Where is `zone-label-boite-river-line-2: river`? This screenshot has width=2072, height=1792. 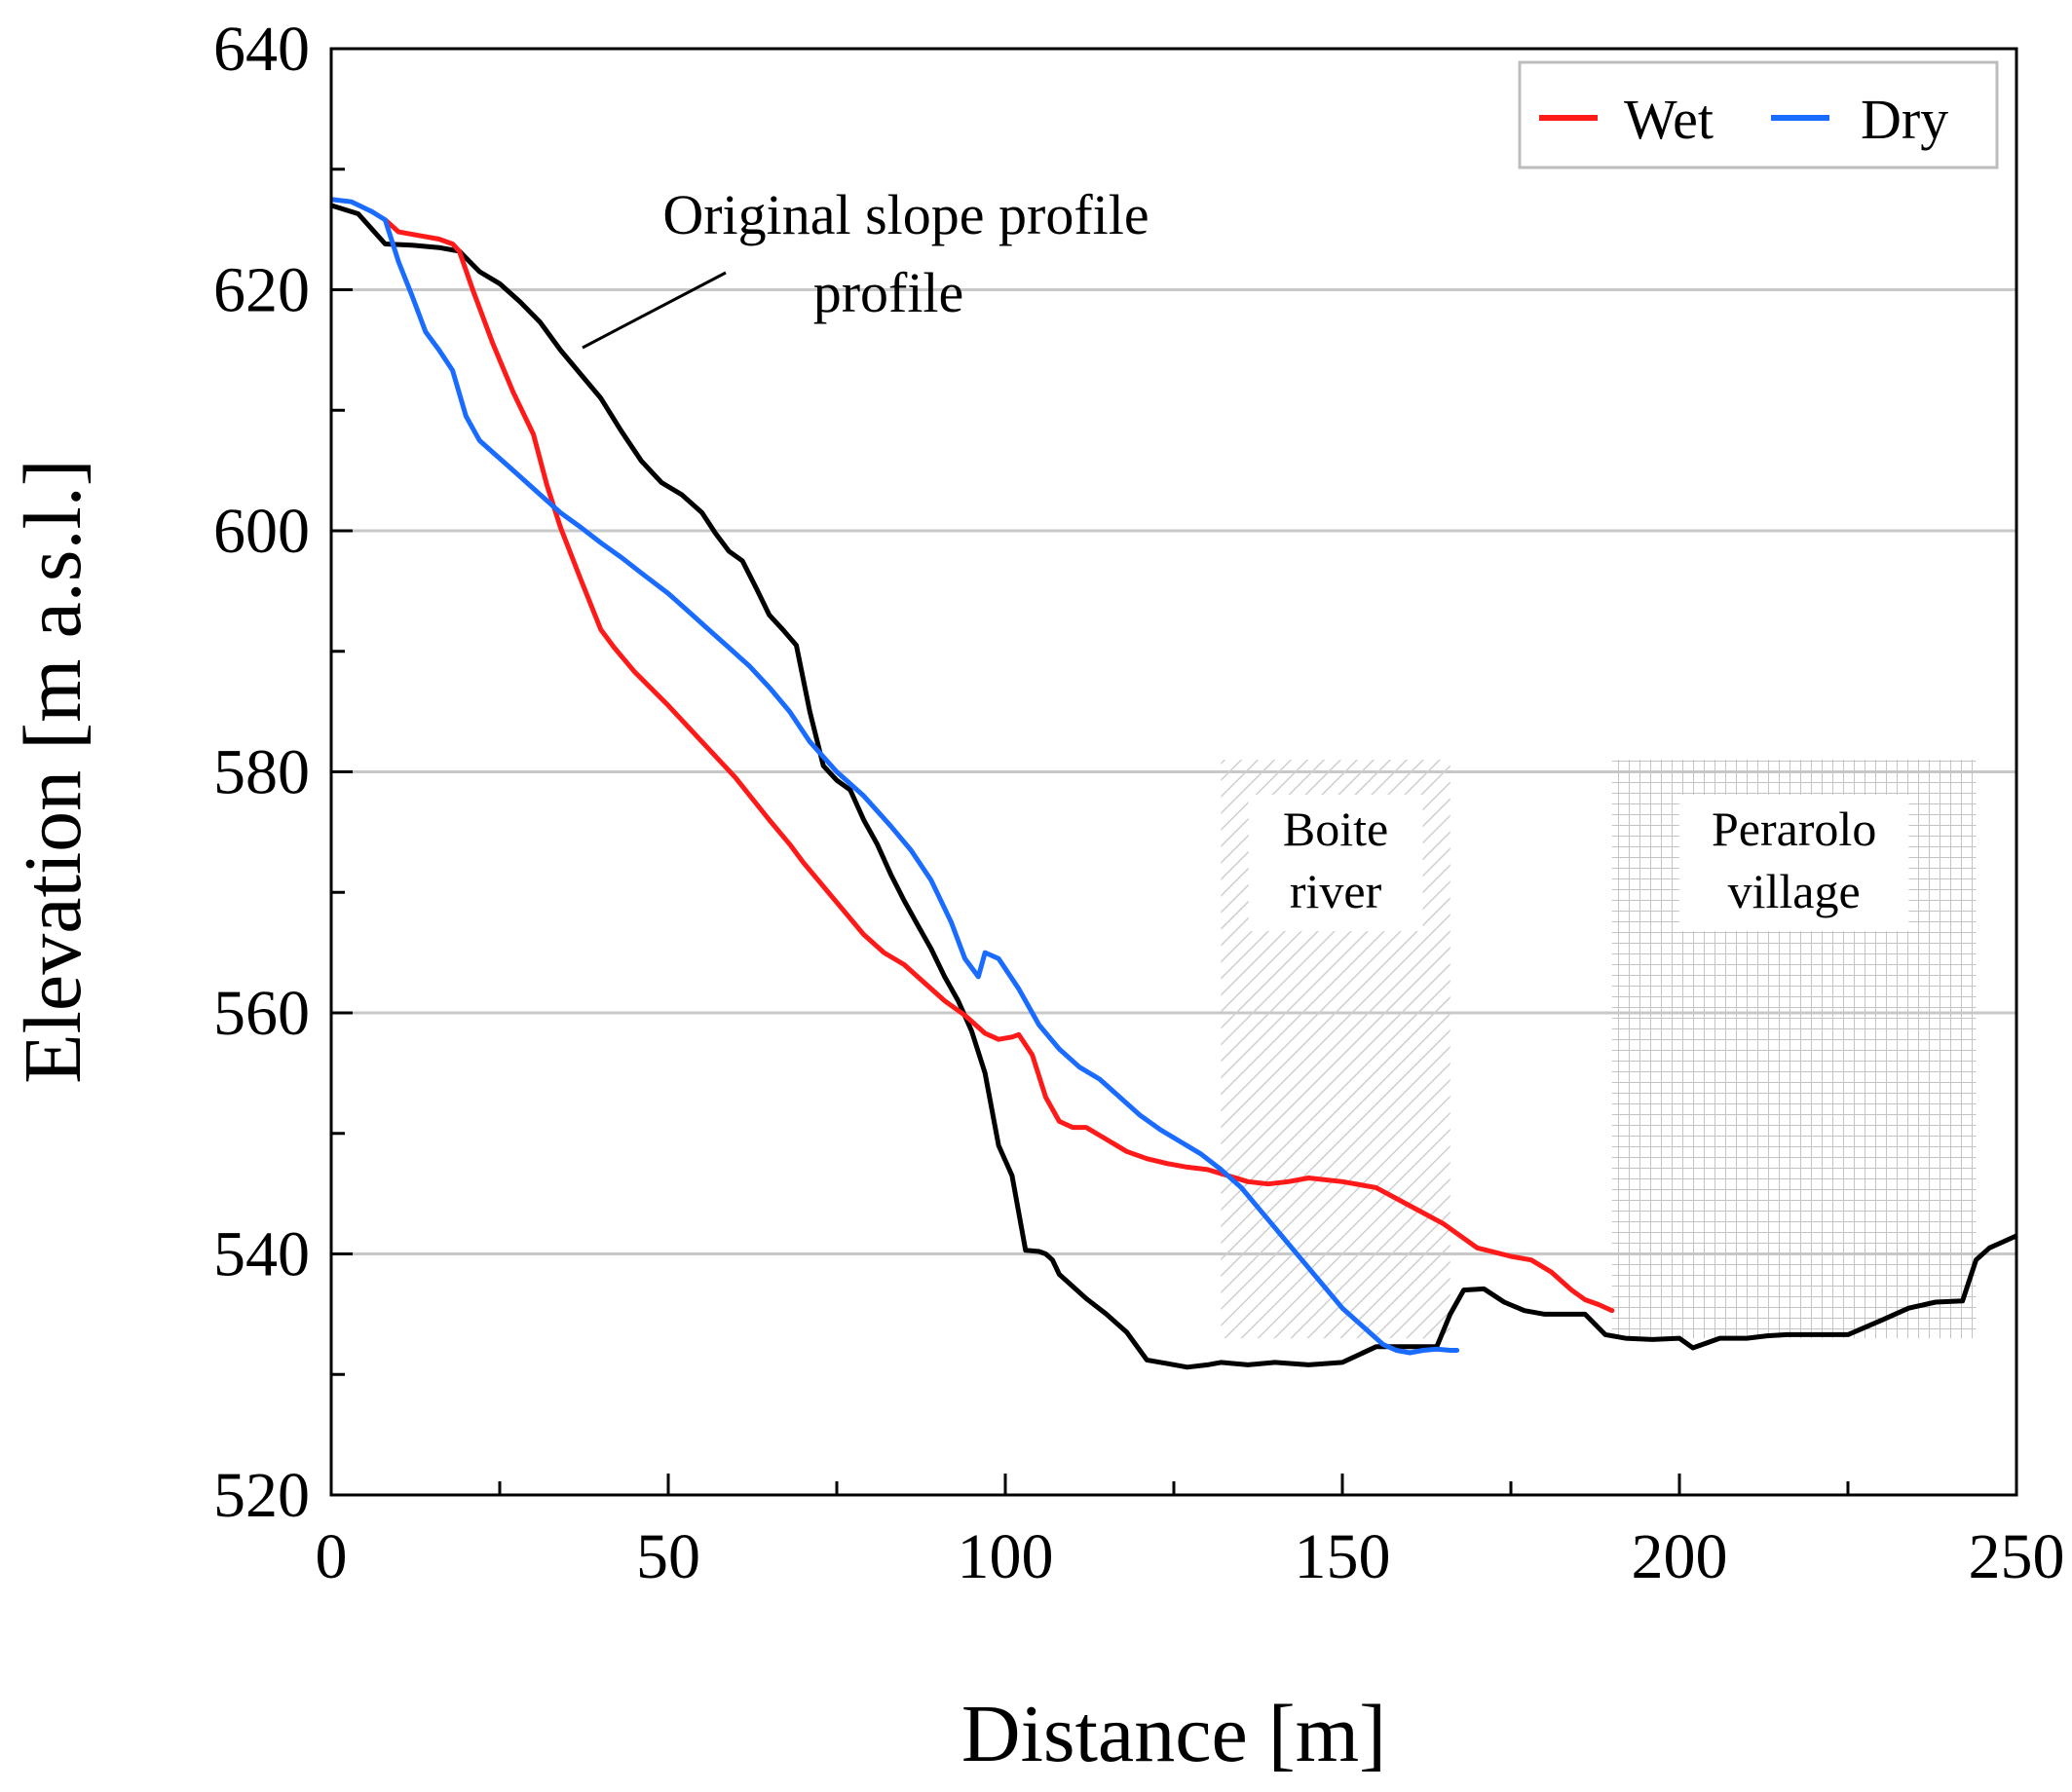 zone-label-boite-river-line-2: river is located at coordinates (1336, 891).